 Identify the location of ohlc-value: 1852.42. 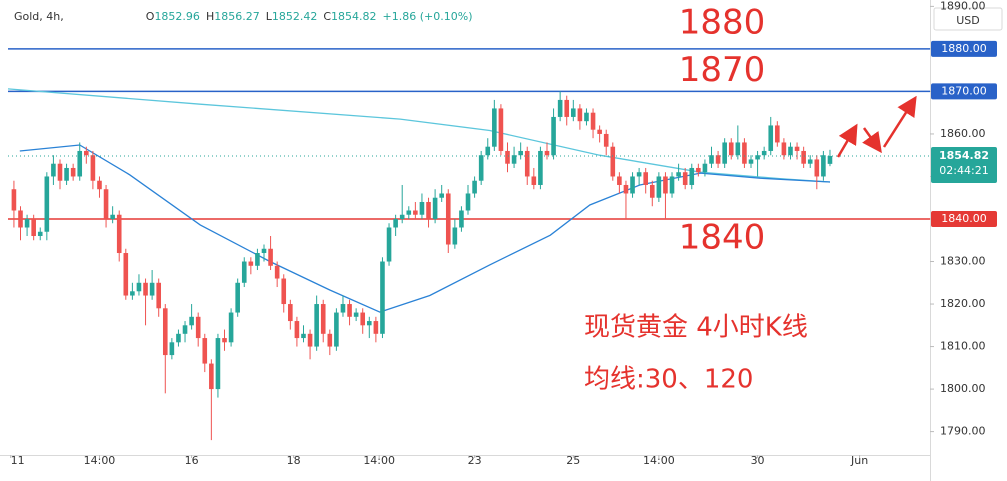
(294, 16).